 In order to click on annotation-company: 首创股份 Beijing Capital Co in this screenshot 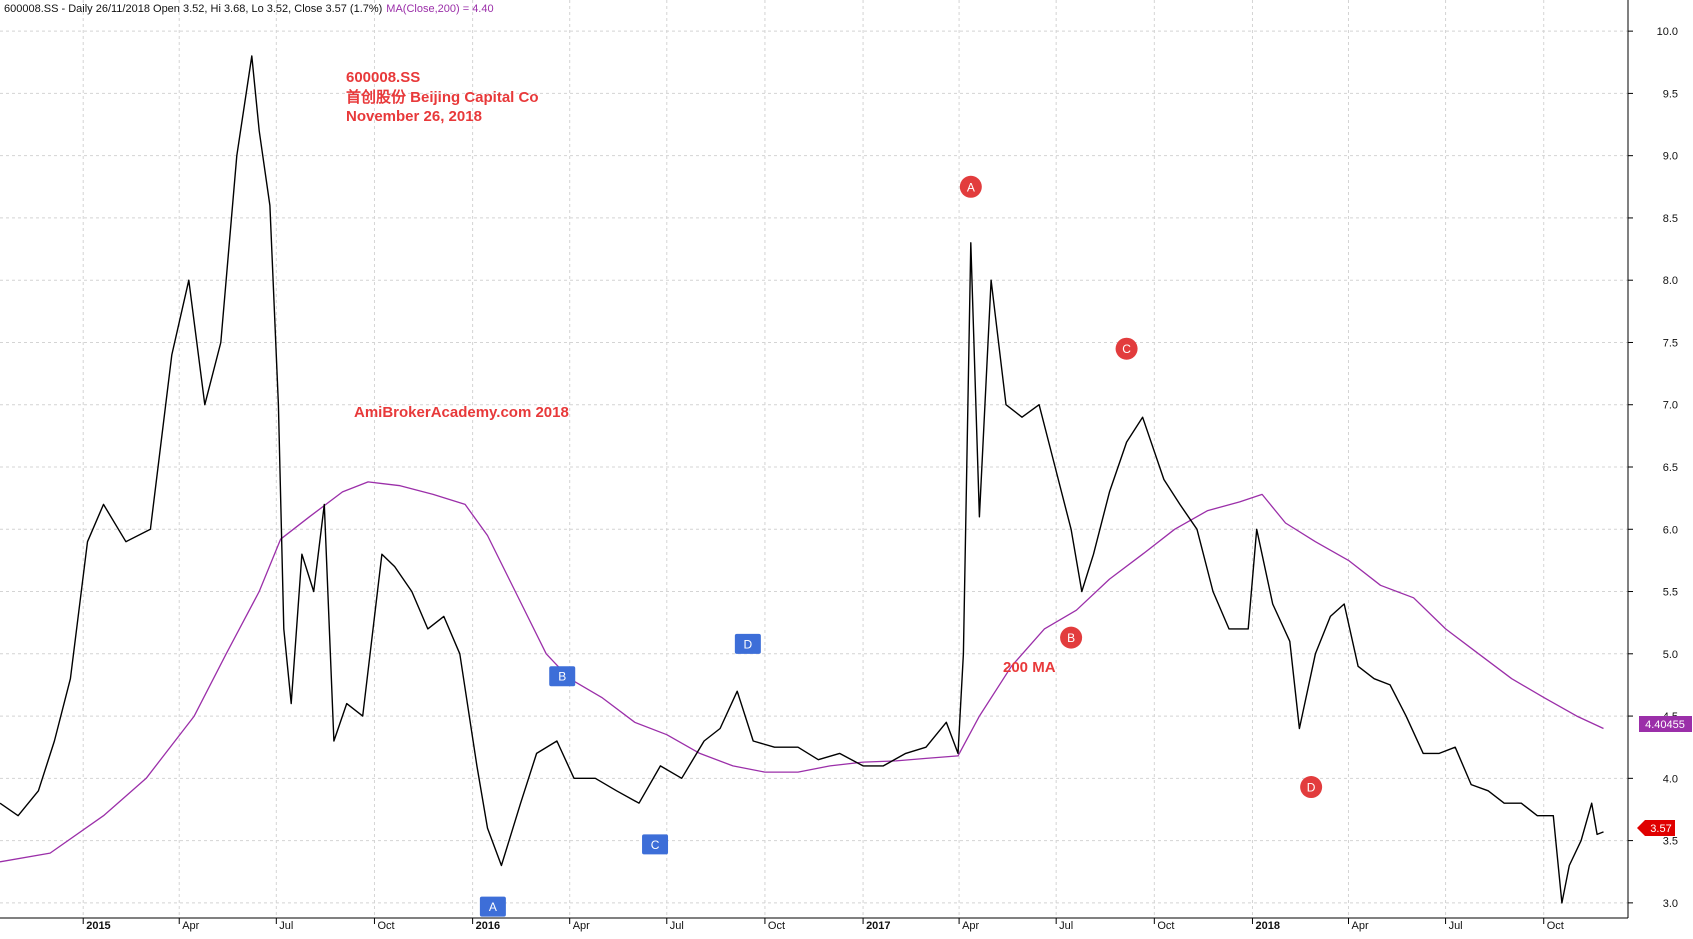, I will do `click(442, 97)`.